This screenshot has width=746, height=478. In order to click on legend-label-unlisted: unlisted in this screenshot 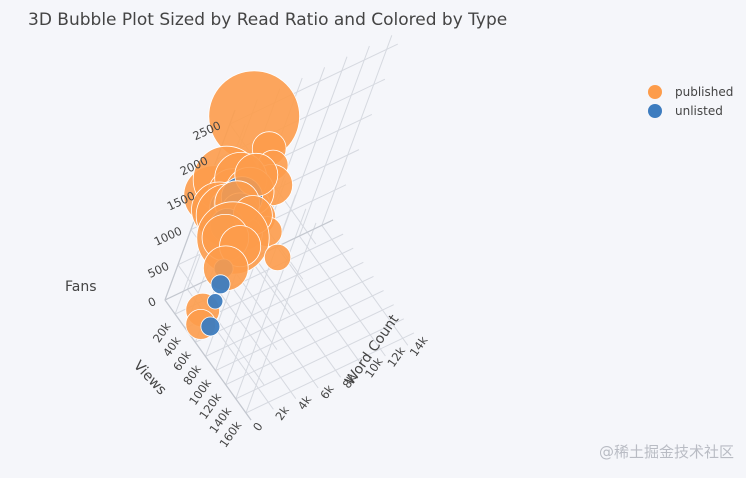, I will do `click(699, 110)`.